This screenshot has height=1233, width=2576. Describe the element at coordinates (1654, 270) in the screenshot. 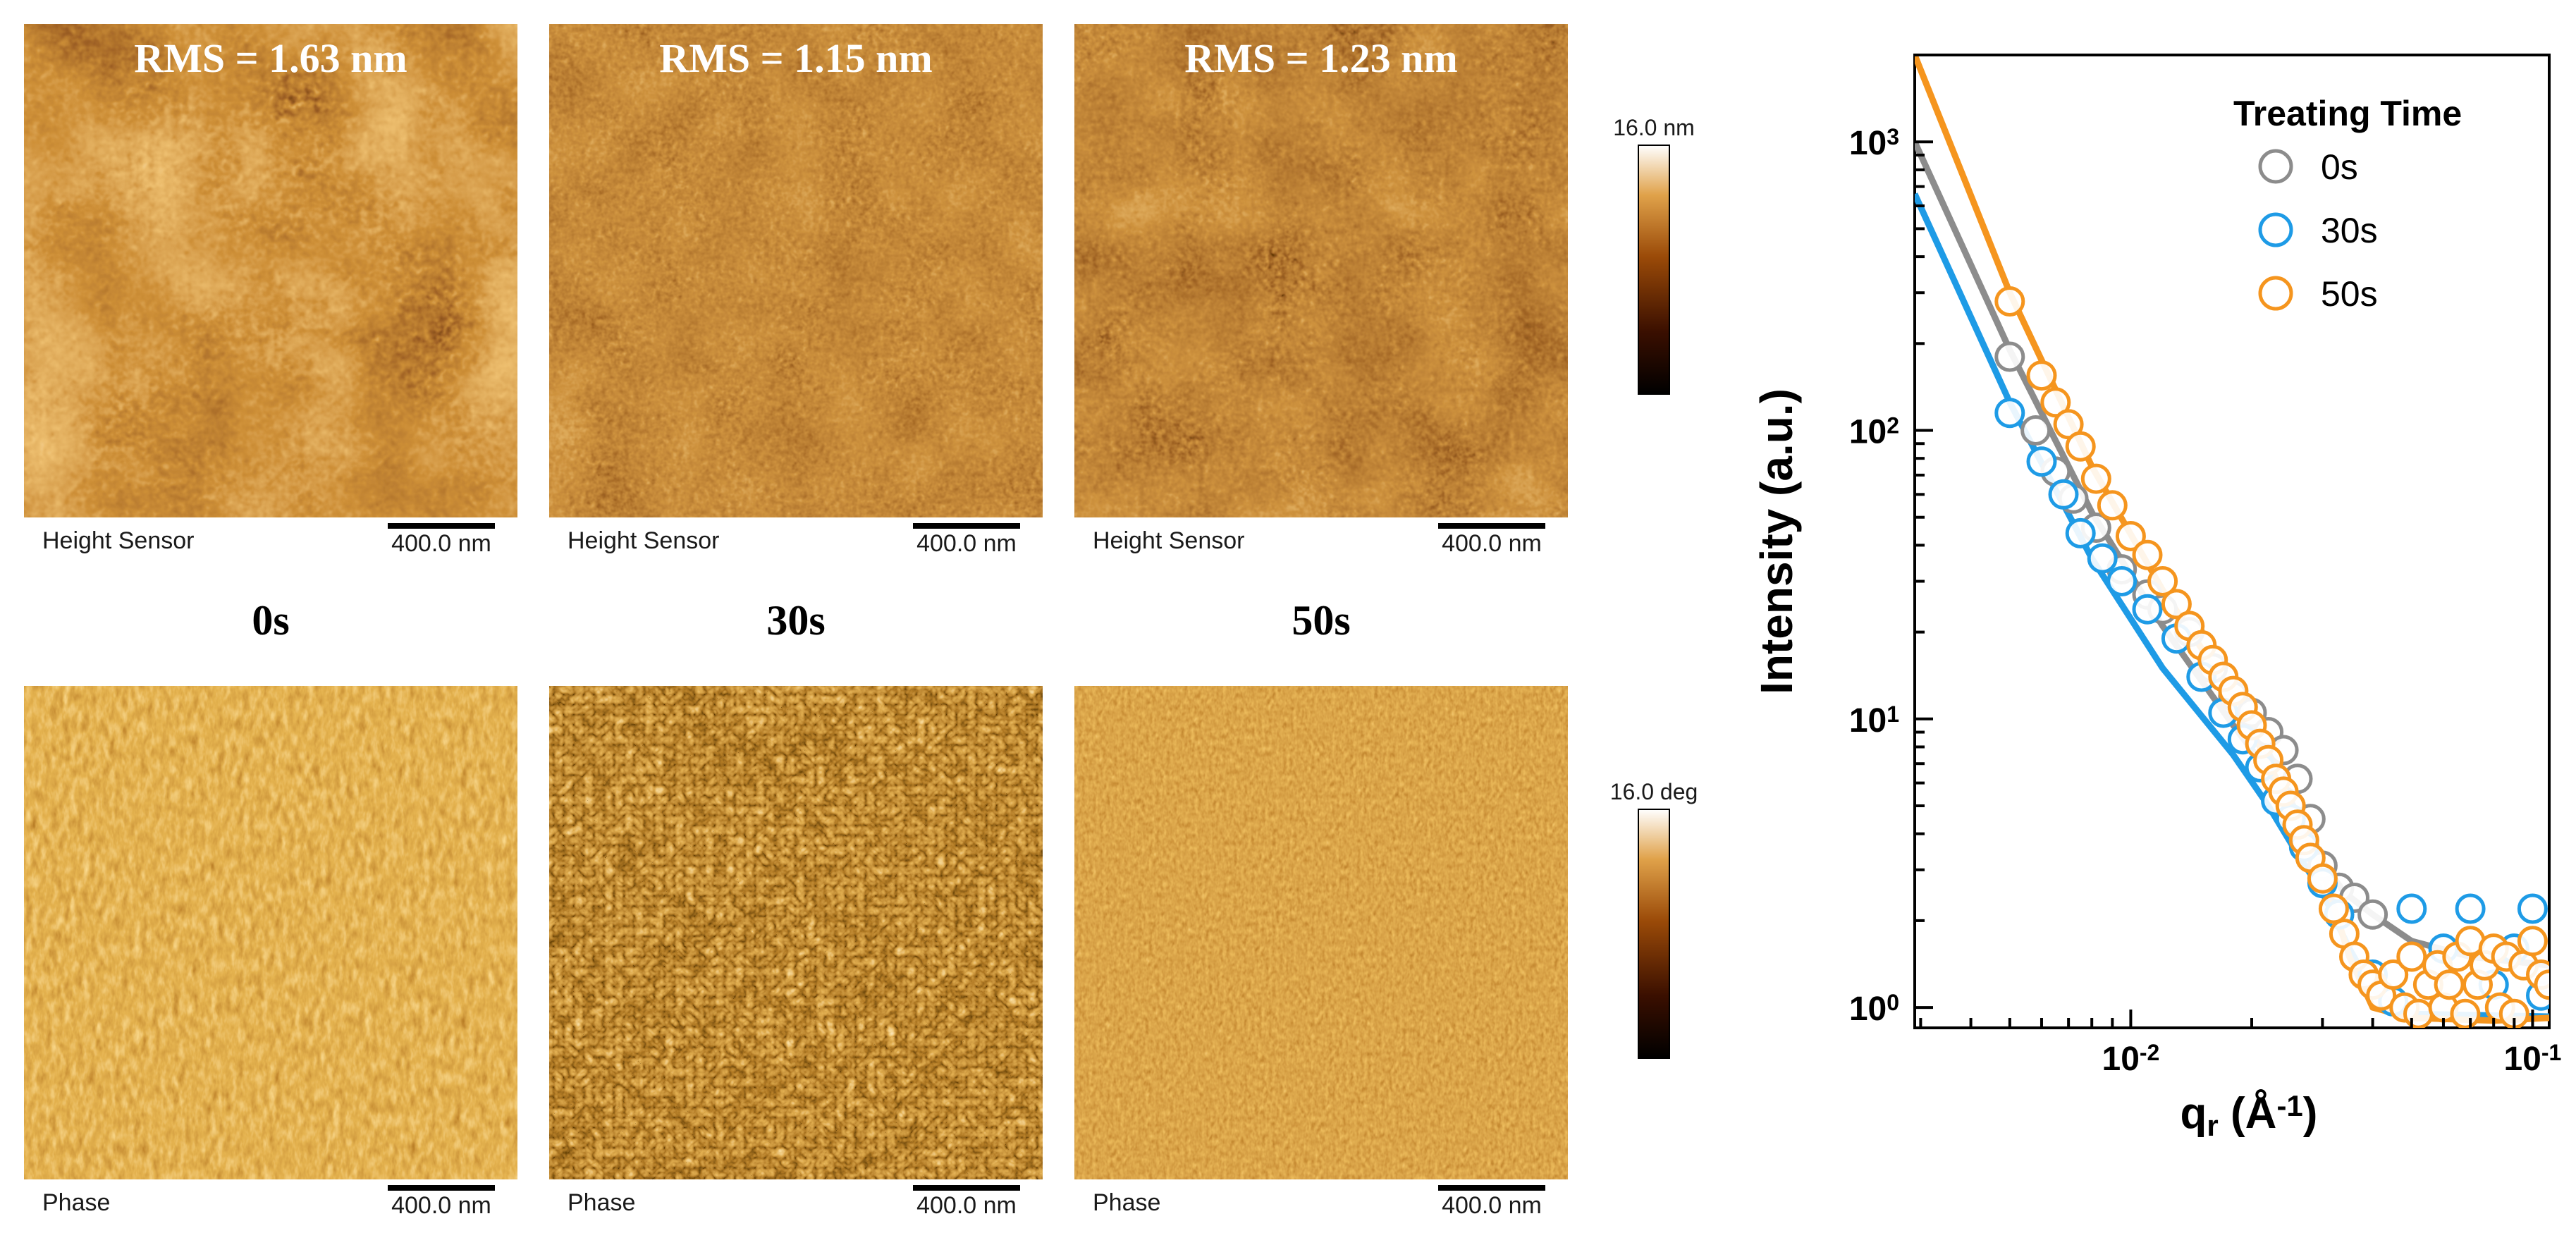

I see `height-colorbar` at that location.